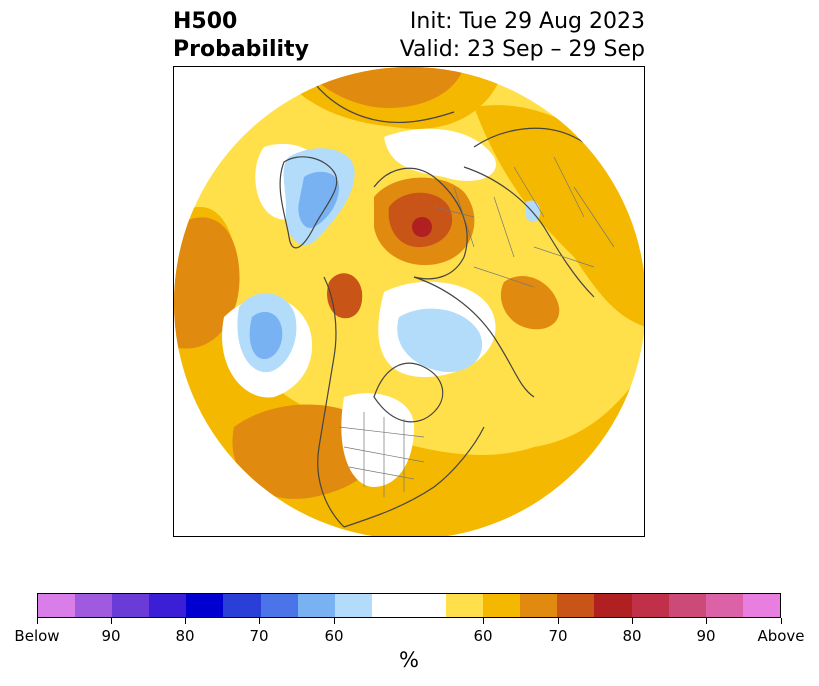 Image resolution: width=819 pixels, height=686 pixels. I want to click on title-variable: H500, so click(205, 21).